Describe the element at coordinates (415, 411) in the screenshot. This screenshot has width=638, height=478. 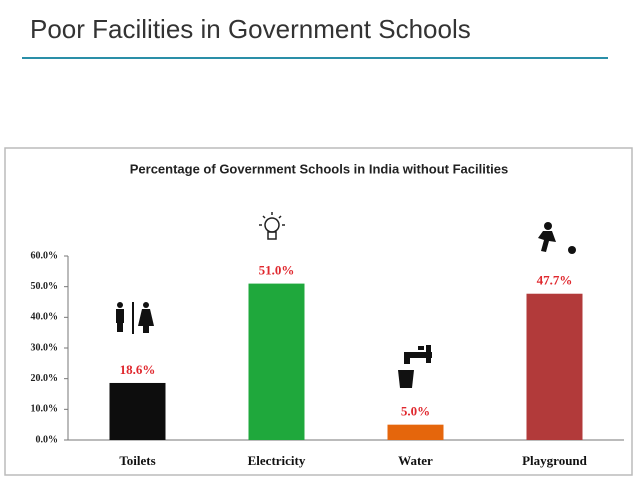
I see `value-label: 5.0%` at that location.